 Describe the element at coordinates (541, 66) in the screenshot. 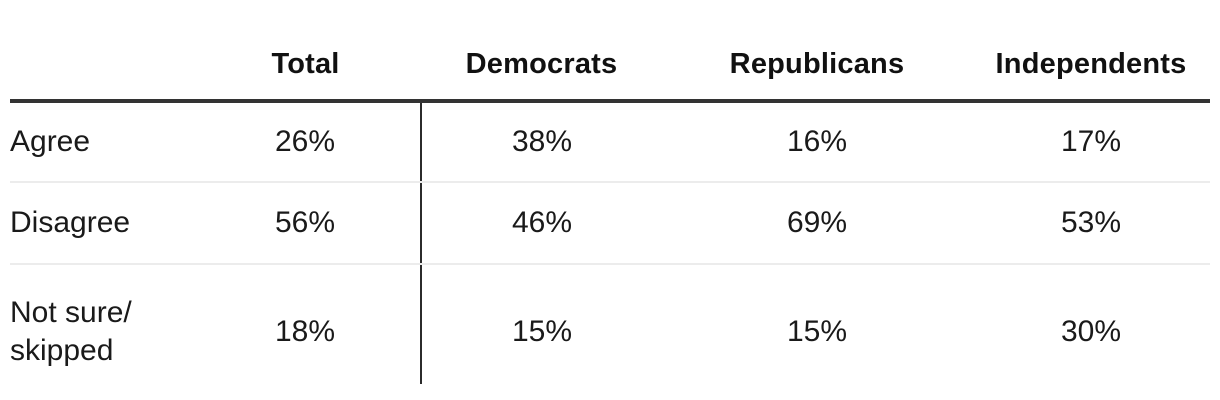

I see `column-header-democrats: Democrats` at that location.